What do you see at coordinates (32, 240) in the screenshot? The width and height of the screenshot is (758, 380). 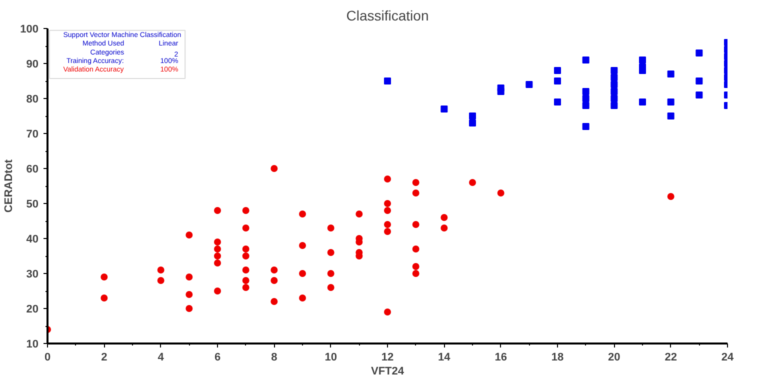 I see `y-tick-label: 40` at bounding box center [32, 240].